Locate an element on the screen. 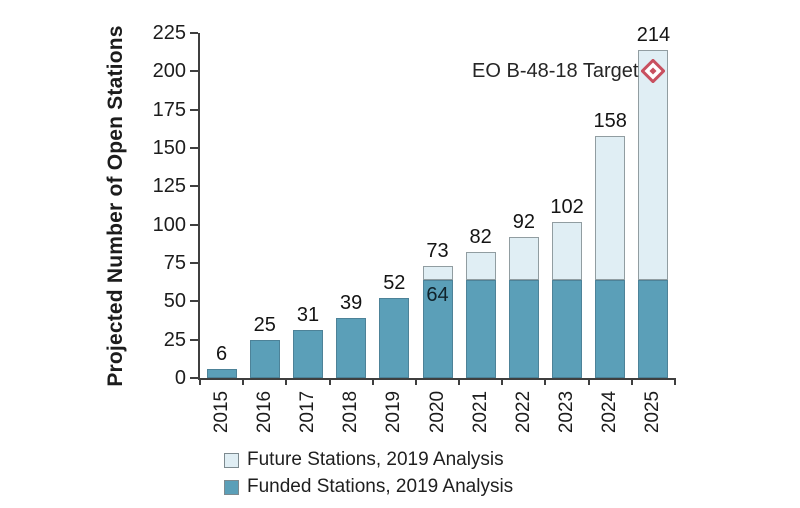 The image size is (800, 508). x-axis-year-label-2015: 2015 is located at coordinates (221, 412).